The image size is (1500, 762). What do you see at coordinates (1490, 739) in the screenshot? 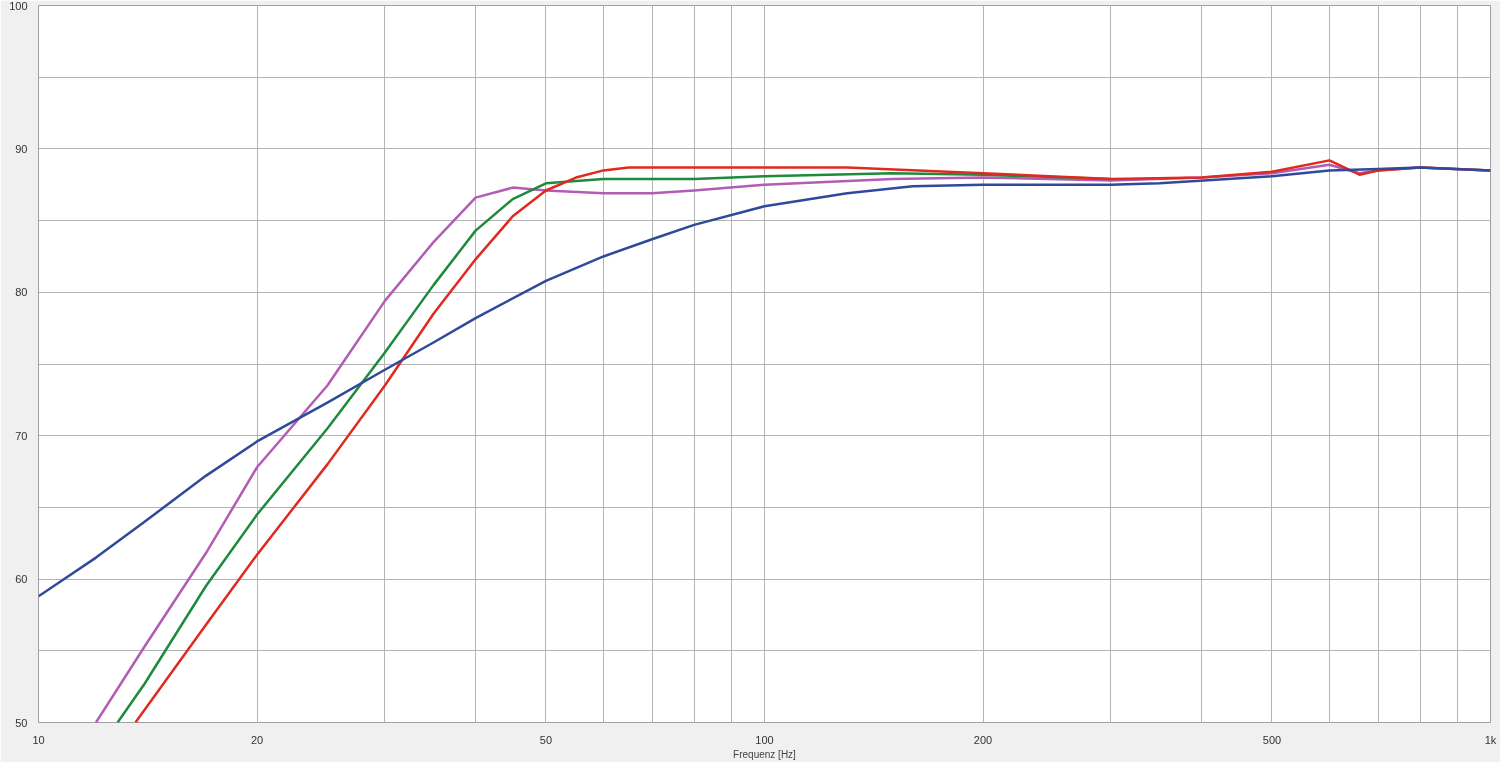
I see `x-tick-label: 1k` at bounding box center [1490, 739].